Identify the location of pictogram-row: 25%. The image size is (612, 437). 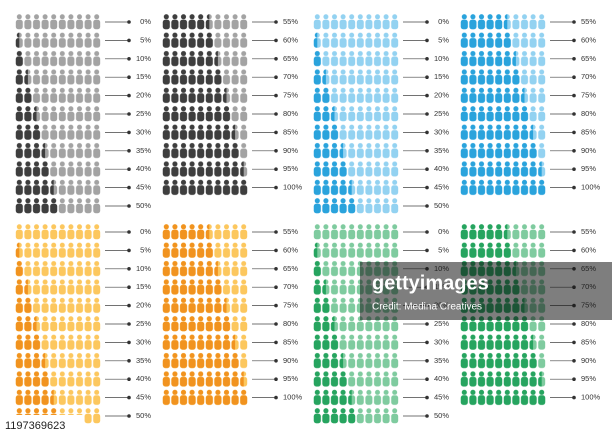
(83, 324).